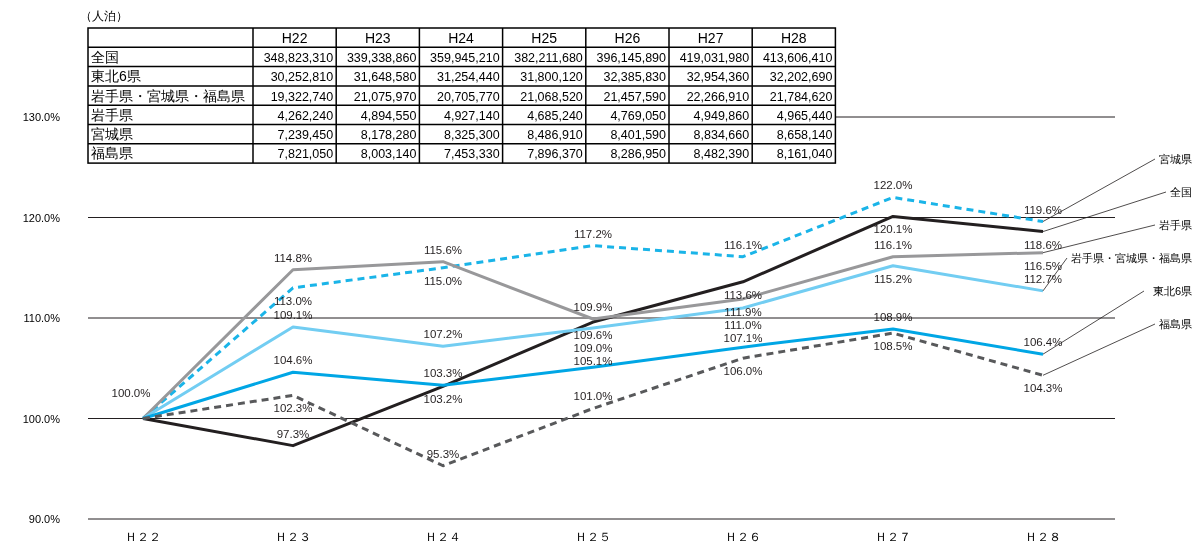  What do you see at coordinates (721, 154) in the screenshot?
I see `text: 8,482,390` at bounding box center [721, 154].